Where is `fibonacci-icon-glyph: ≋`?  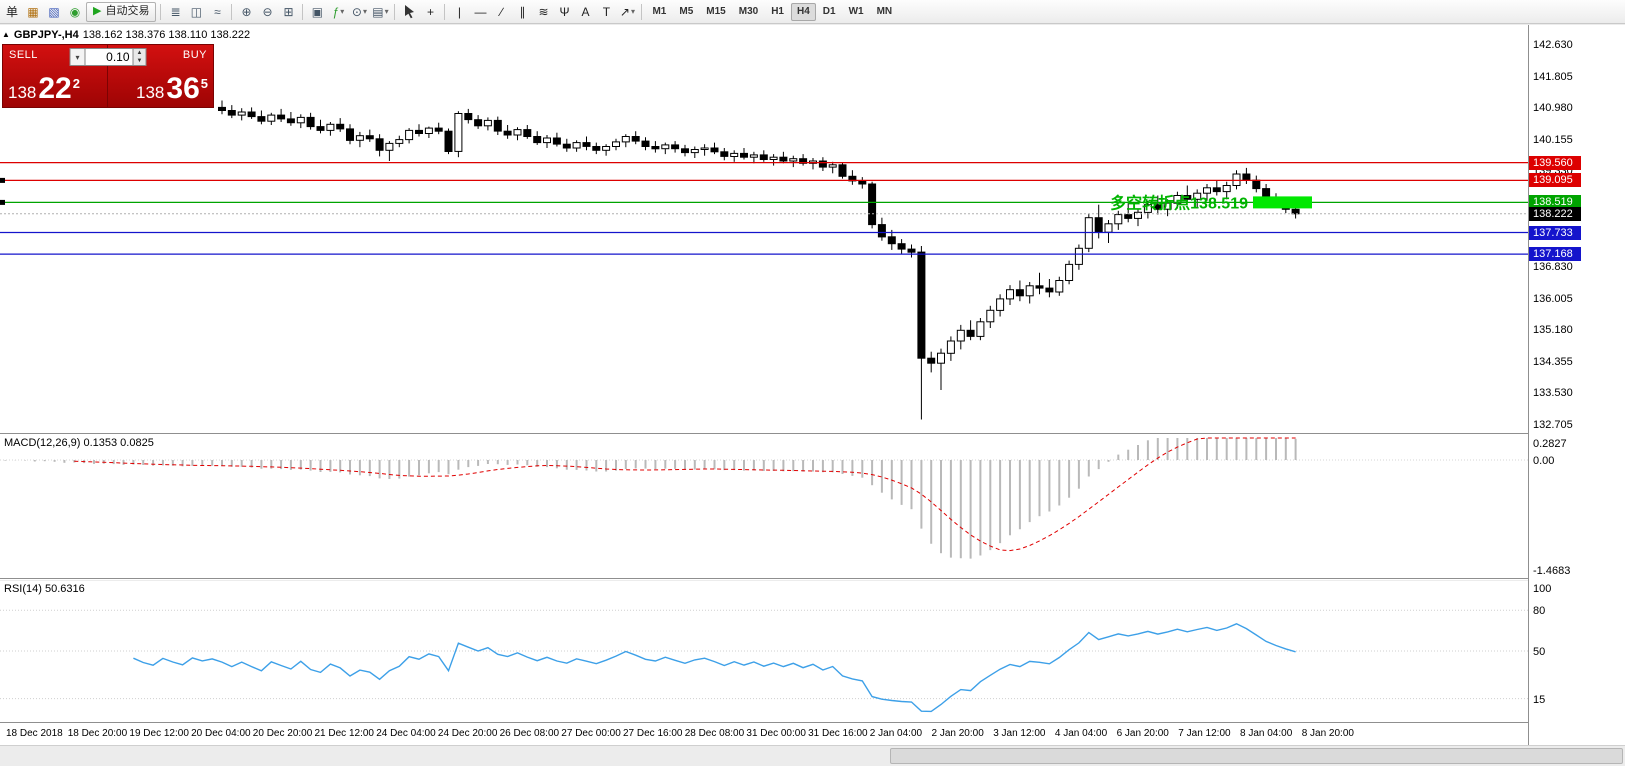 fibonacci-icon-glyph: ≋ is located at coordinates (543, 11).